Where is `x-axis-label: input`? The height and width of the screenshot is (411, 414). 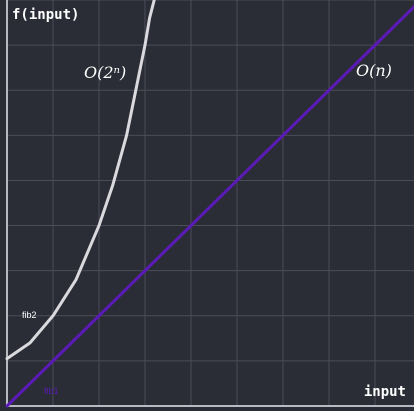 x-axis-label: input is located at coordinates (385, 392).